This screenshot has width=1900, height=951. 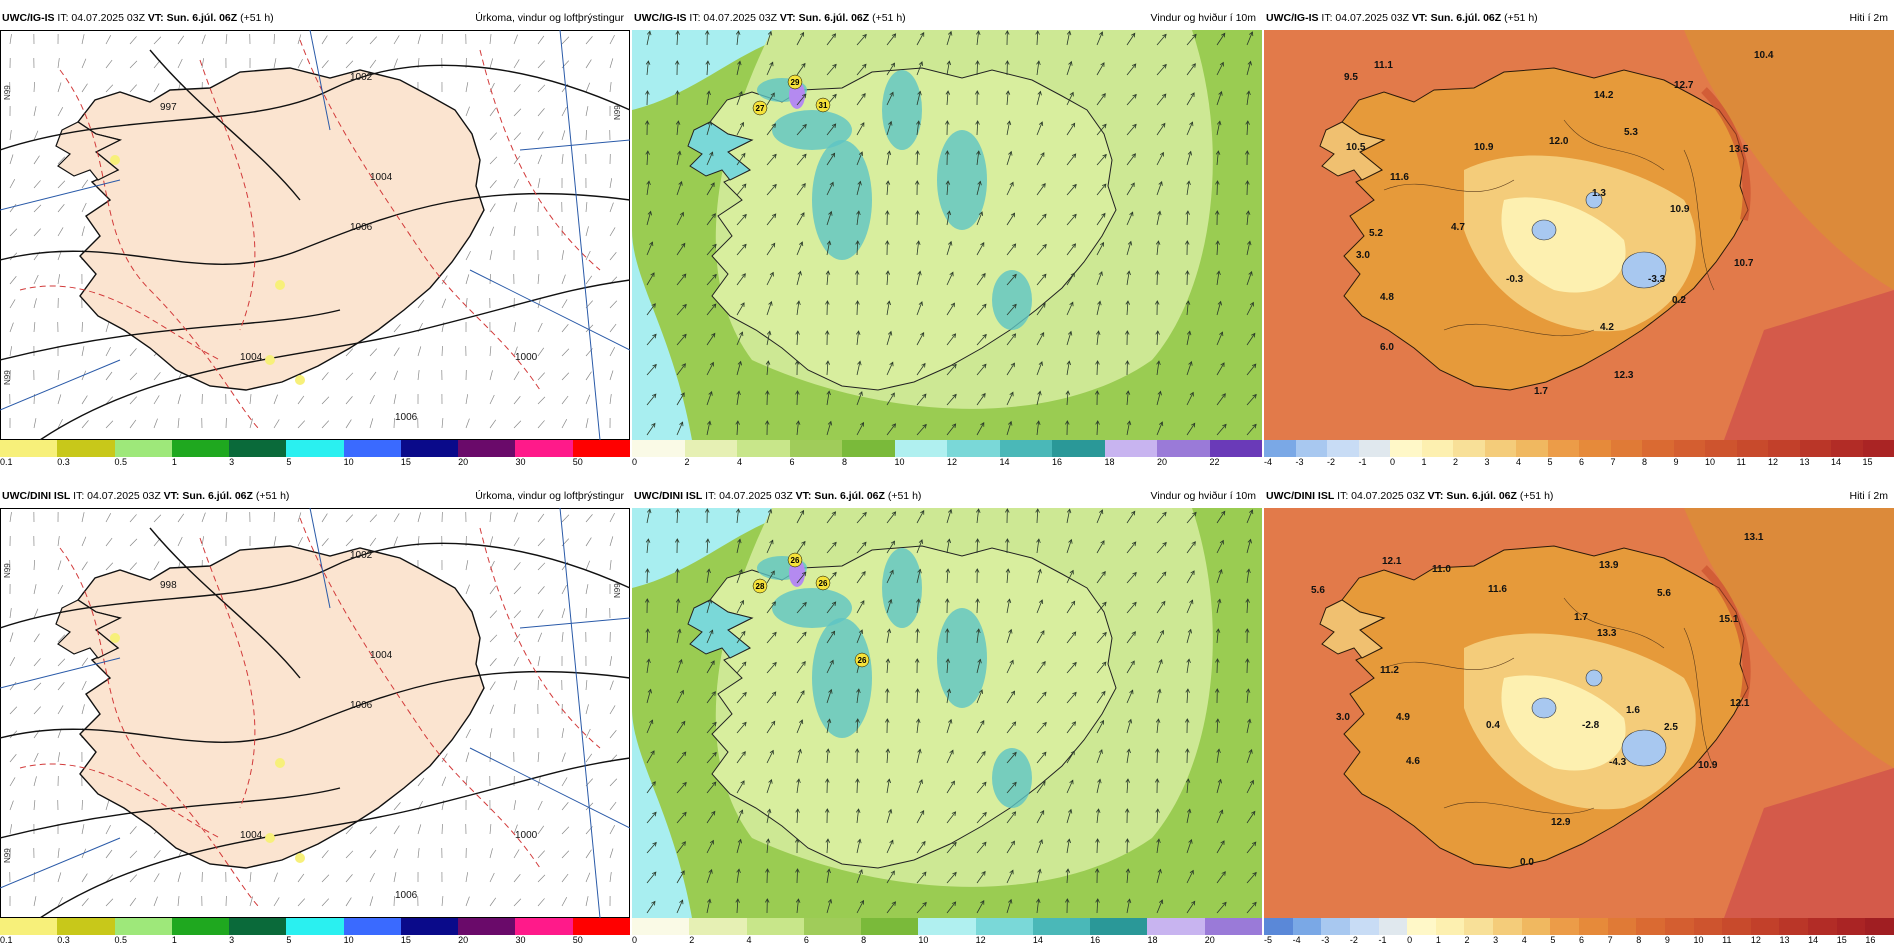 What do you see at coordinates (668, 496) in the screenshot?
I see `model-name: UWC/DINI ISL` at bounding box center [668, 496].